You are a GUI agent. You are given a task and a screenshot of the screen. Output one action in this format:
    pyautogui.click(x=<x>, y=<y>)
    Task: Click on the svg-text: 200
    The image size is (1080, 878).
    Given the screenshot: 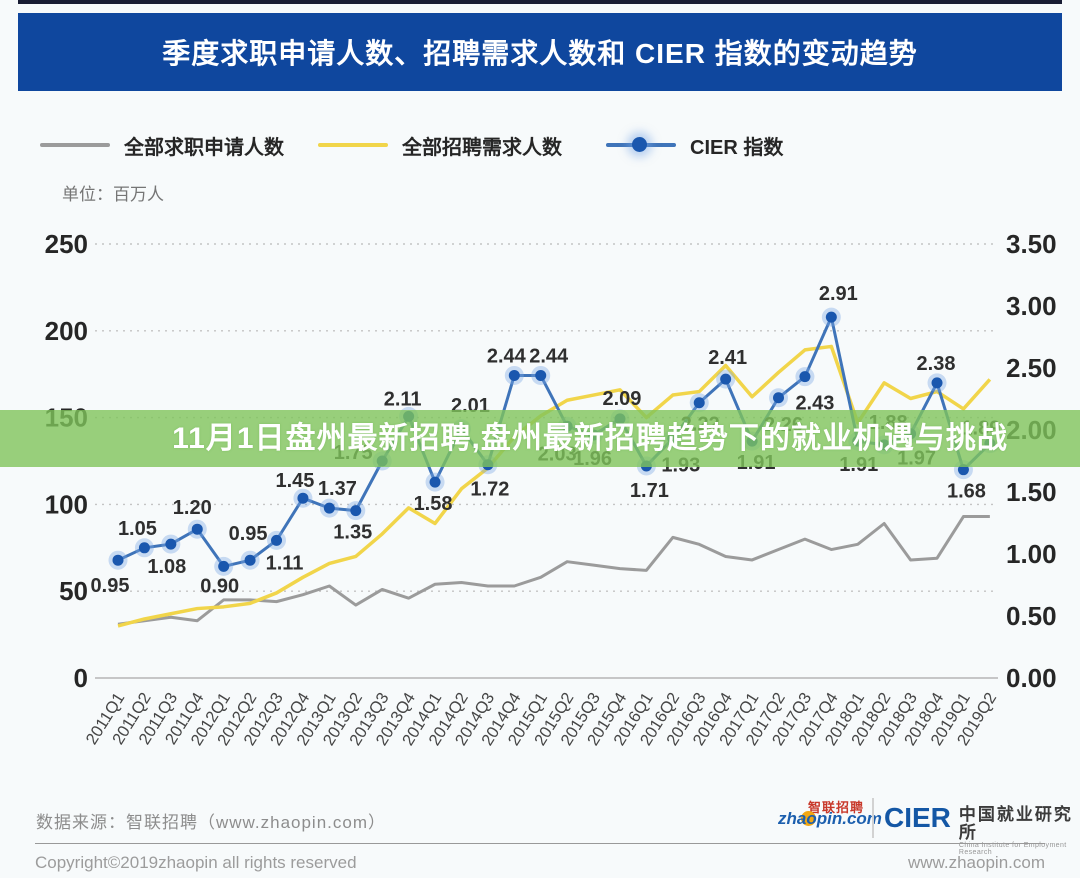 What is the action you would take?
    pyautogui.click(x=66, y=331)
    